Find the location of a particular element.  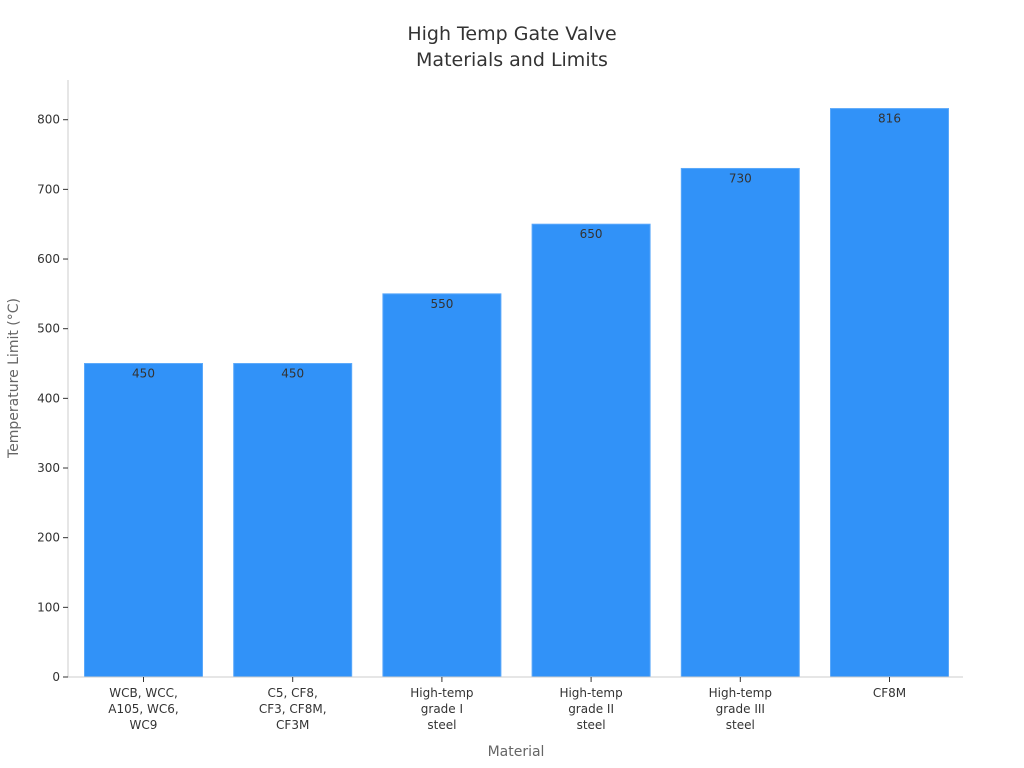

bar-value-label: 650 is located at coordinates (591, 234).